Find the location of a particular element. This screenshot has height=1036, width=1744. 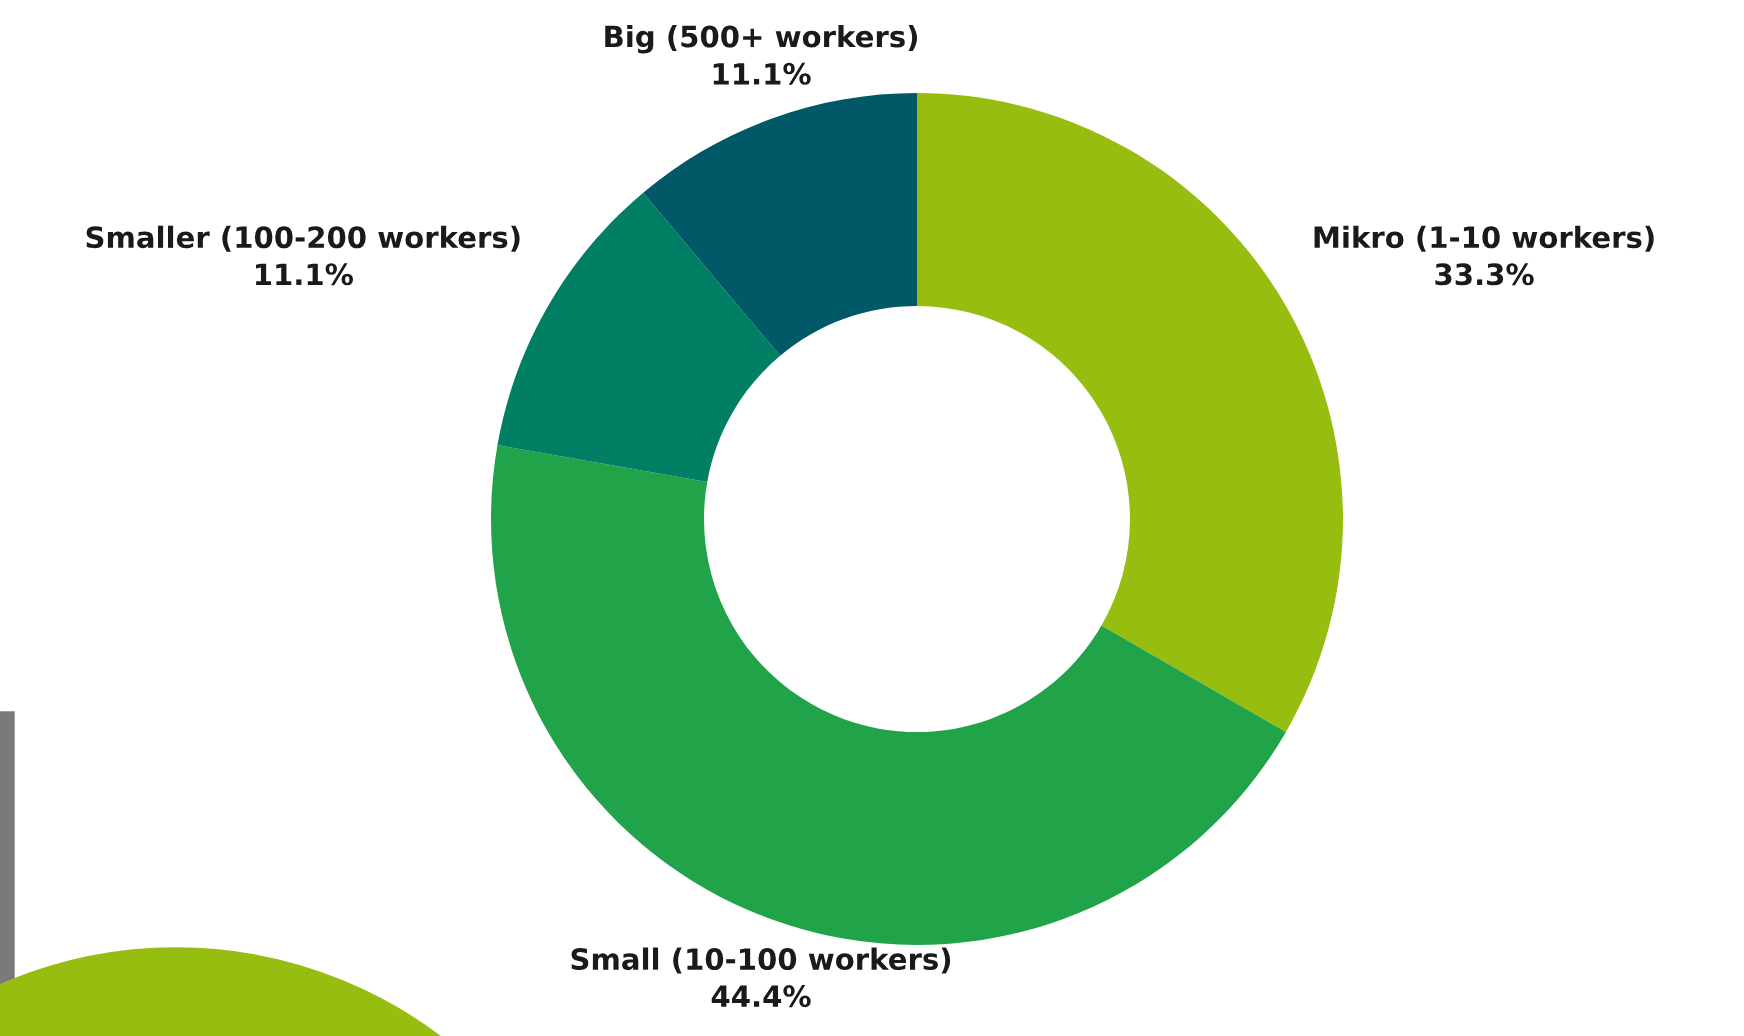

slice-label: Big (500+ workers) is located at coordinates (761, 39).